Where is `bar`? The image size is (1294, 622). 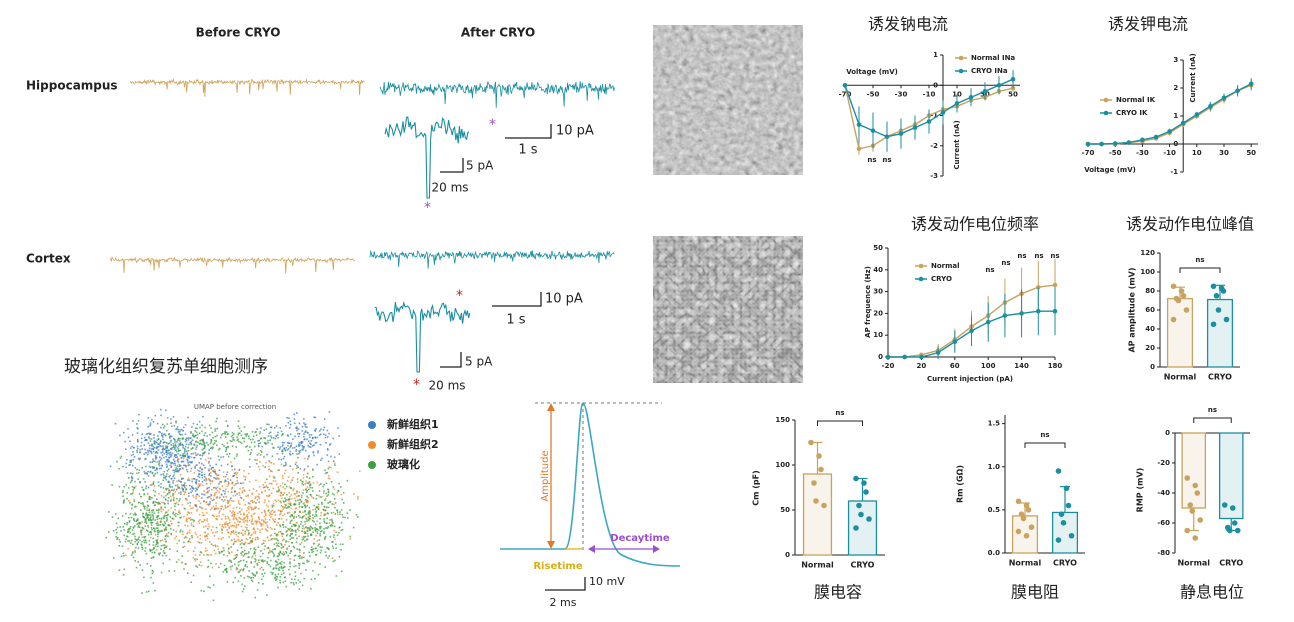
bar is located at coordinates (1194, 470).